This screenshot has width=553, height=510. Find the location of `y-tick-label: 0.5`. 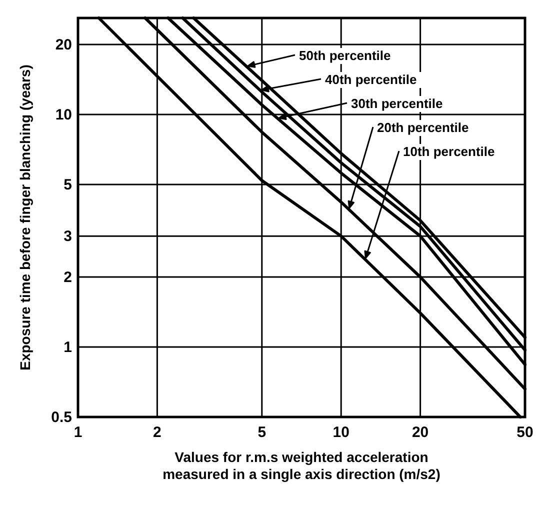

y-tick-label: 0.5 is located at coordinates (61, 417).